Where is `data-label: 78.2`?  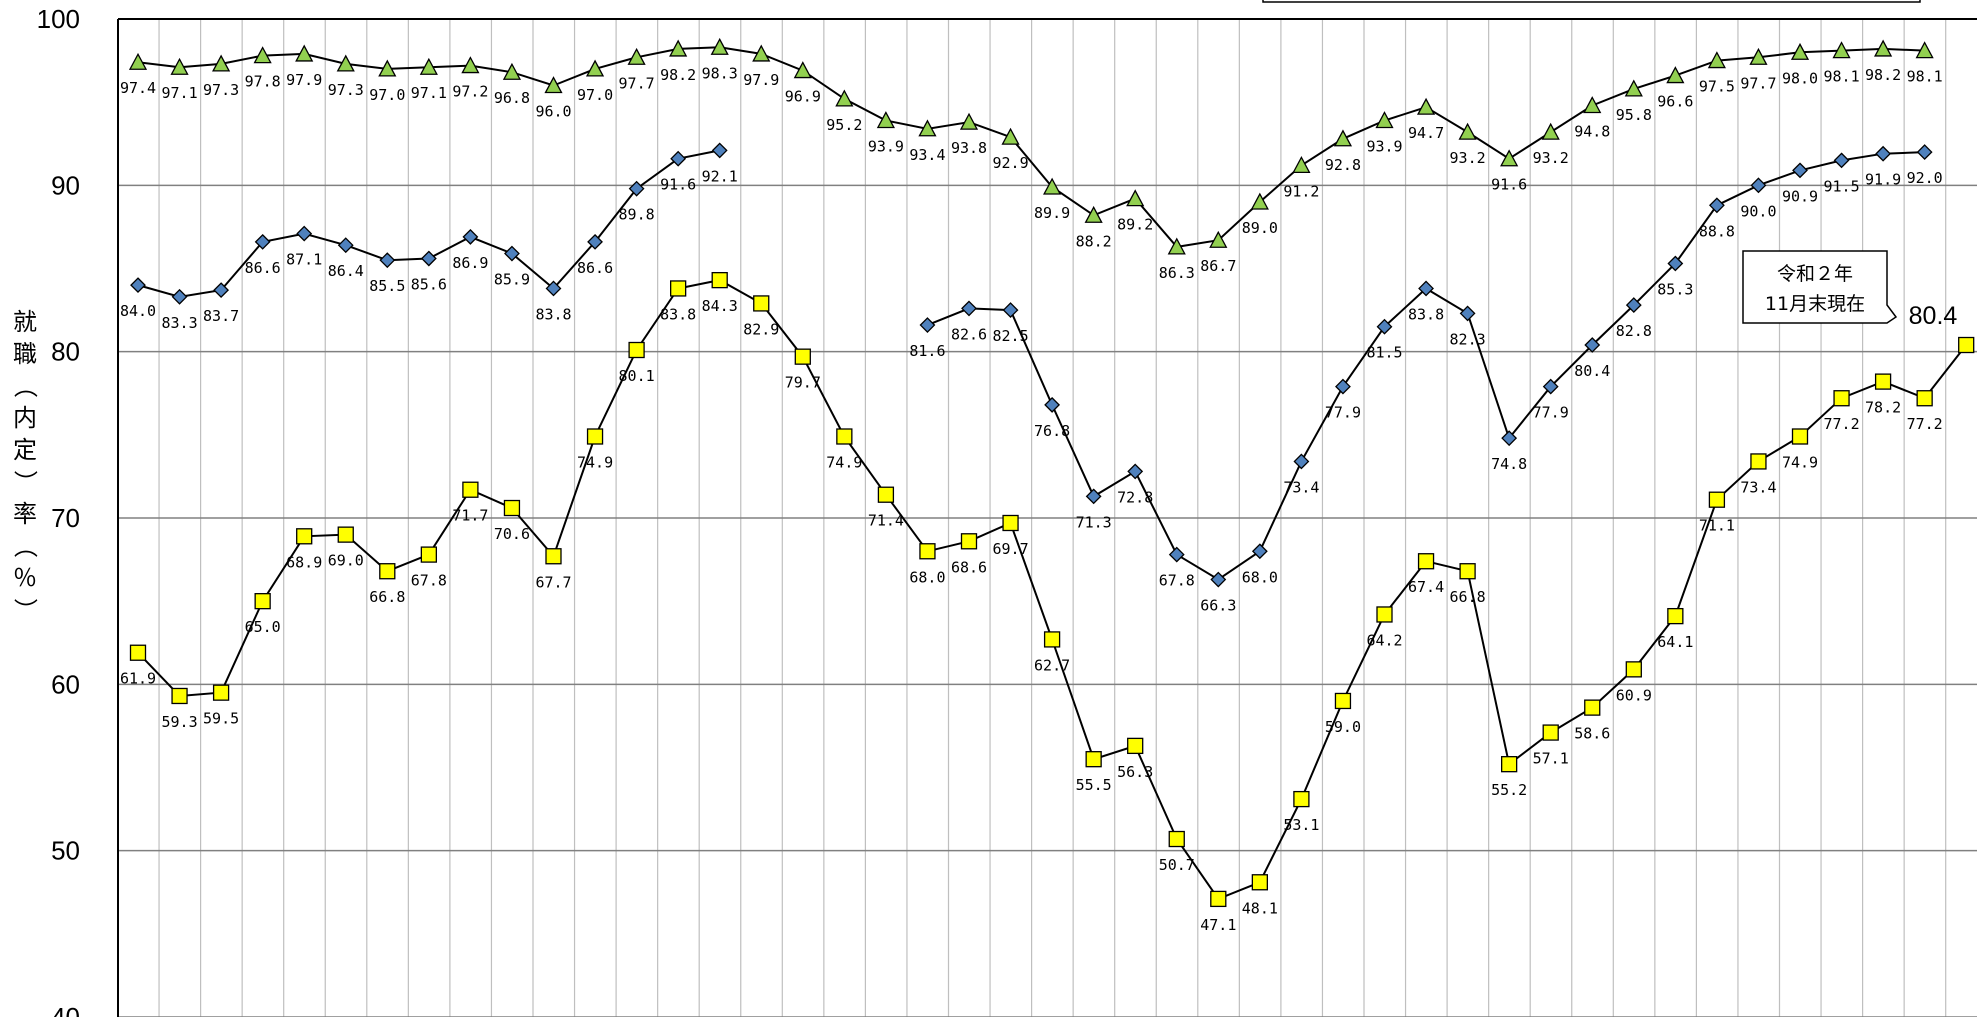 data-label: 78.2 is located at coordinates (1883, 408).